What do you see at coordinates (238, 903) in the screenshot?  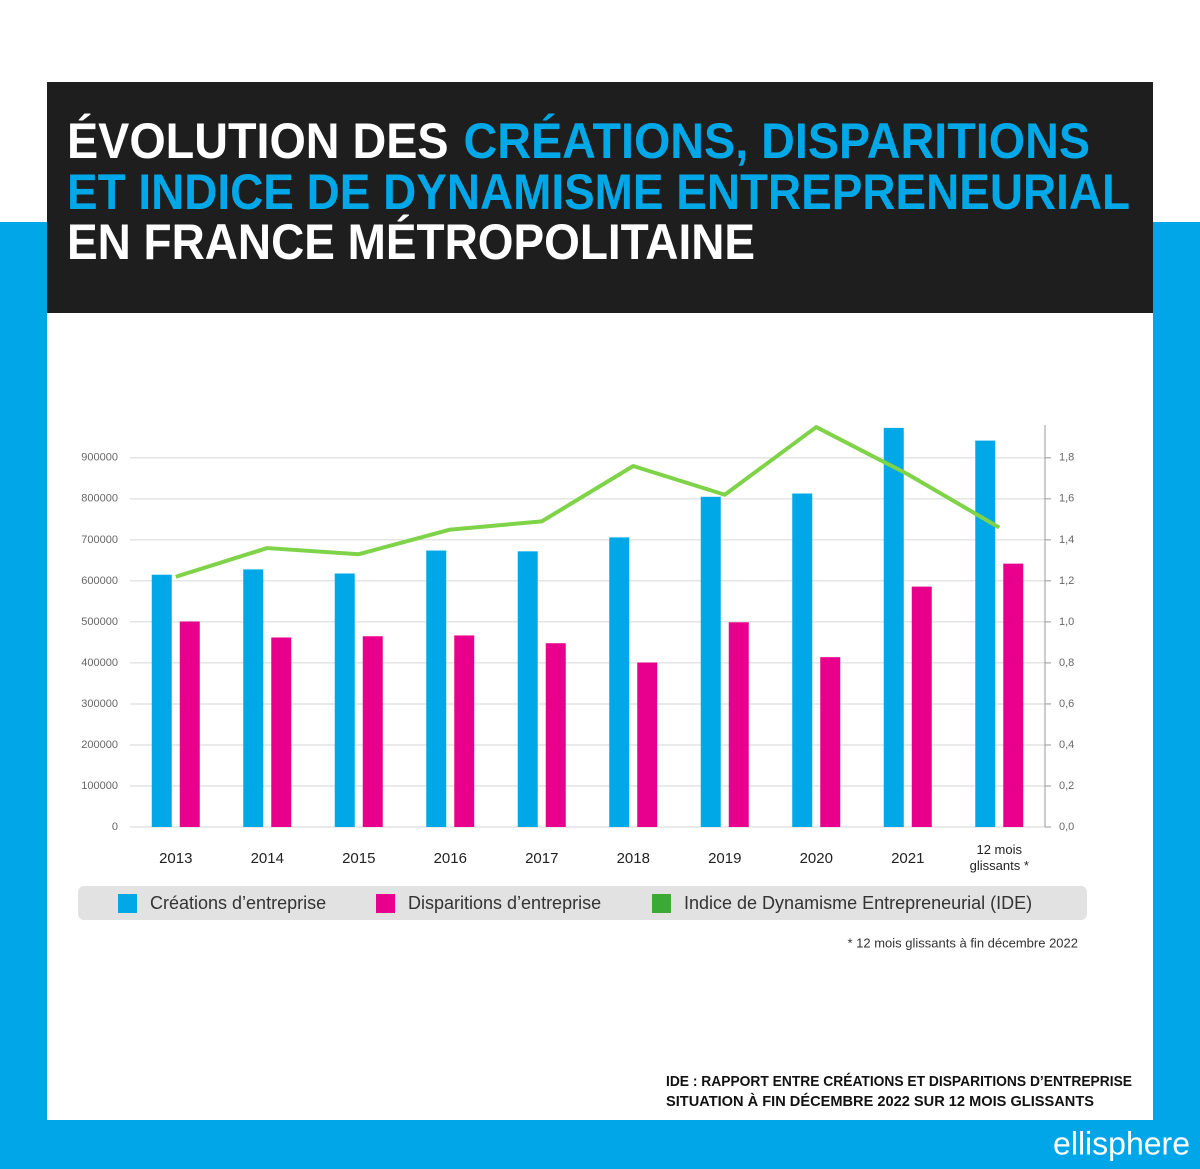 I see `legend-label: Créations d’entreprise` at bounding box center [238, 903].